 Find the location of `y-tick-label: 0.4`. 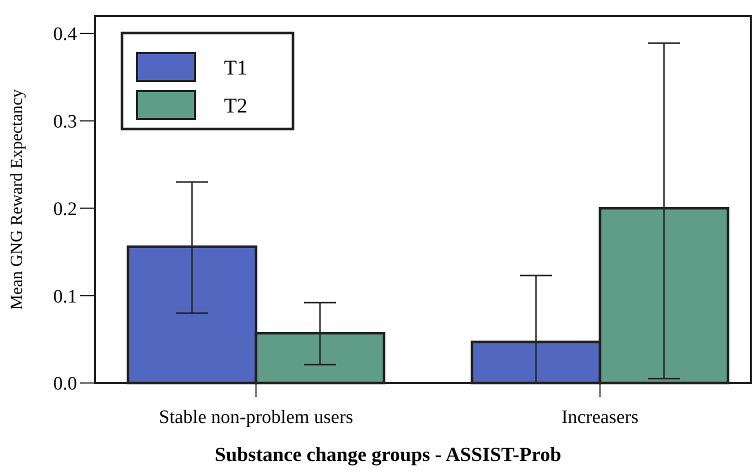

y-tick-label: 0.4 is located at coordinates (65, 35).